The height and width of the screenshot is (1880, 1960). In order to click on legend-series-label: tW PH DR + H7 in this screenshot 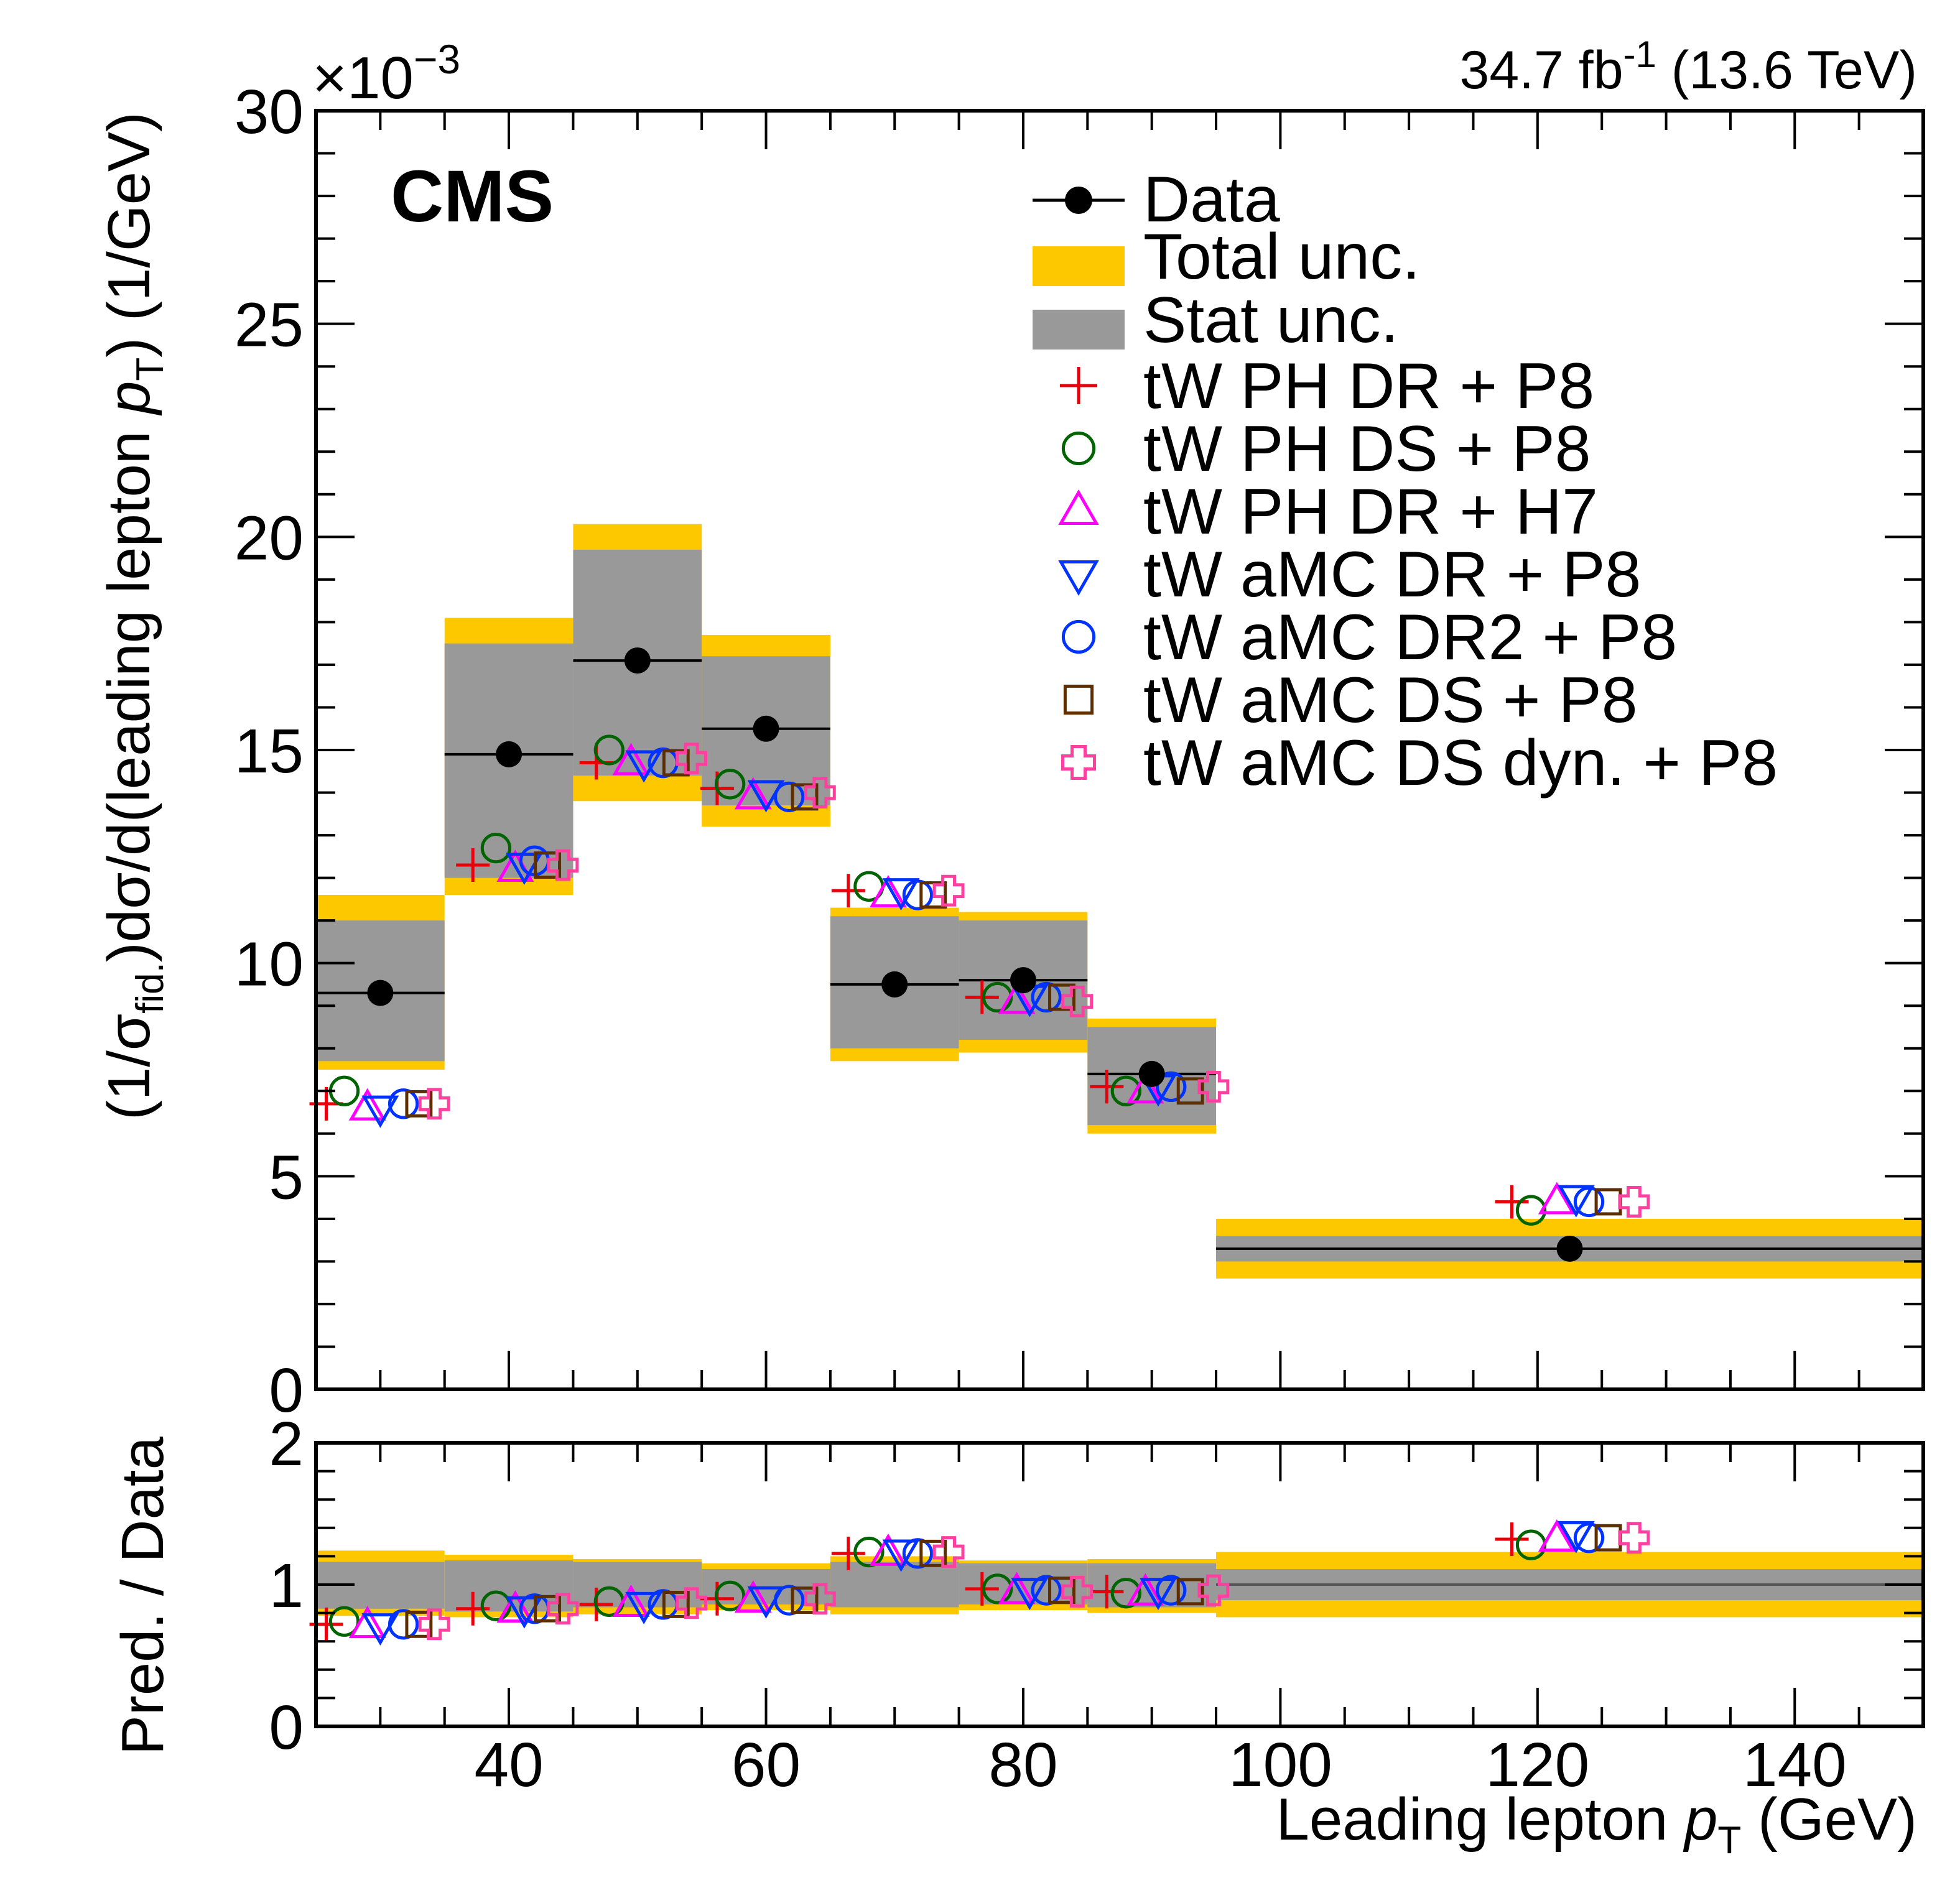, I will do `click(1370, 512)`.